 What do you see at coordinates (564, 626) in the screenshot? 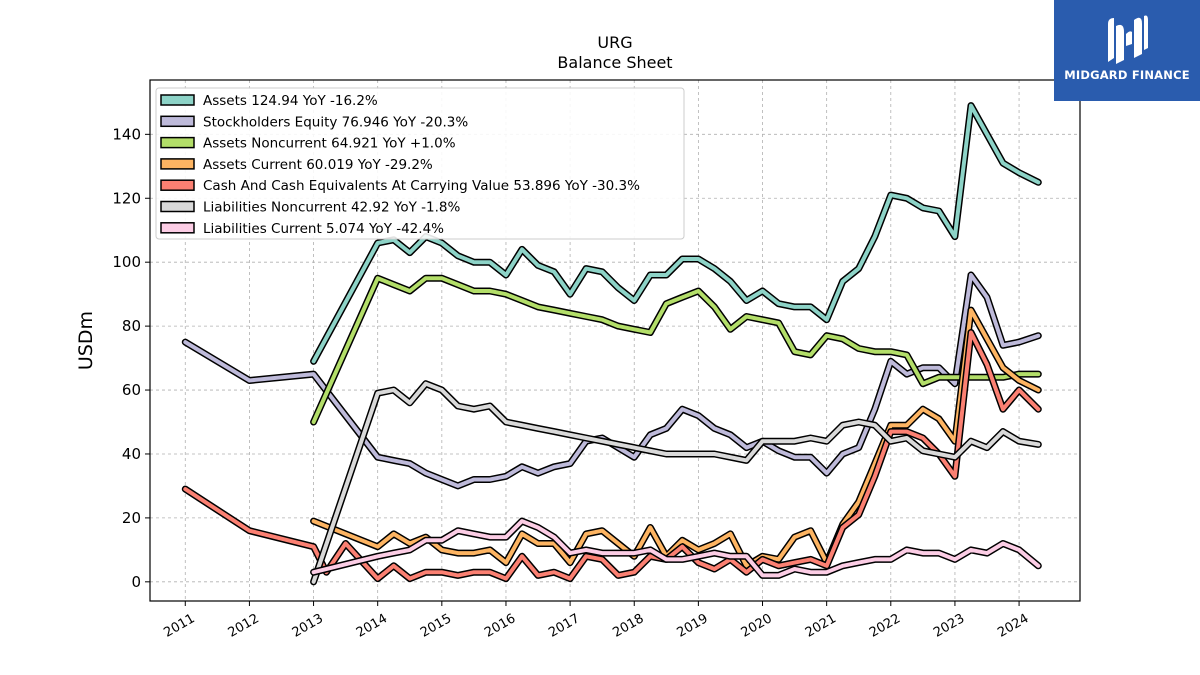
I see `x-tick-label: 2017` at bounding box center [564, 626].